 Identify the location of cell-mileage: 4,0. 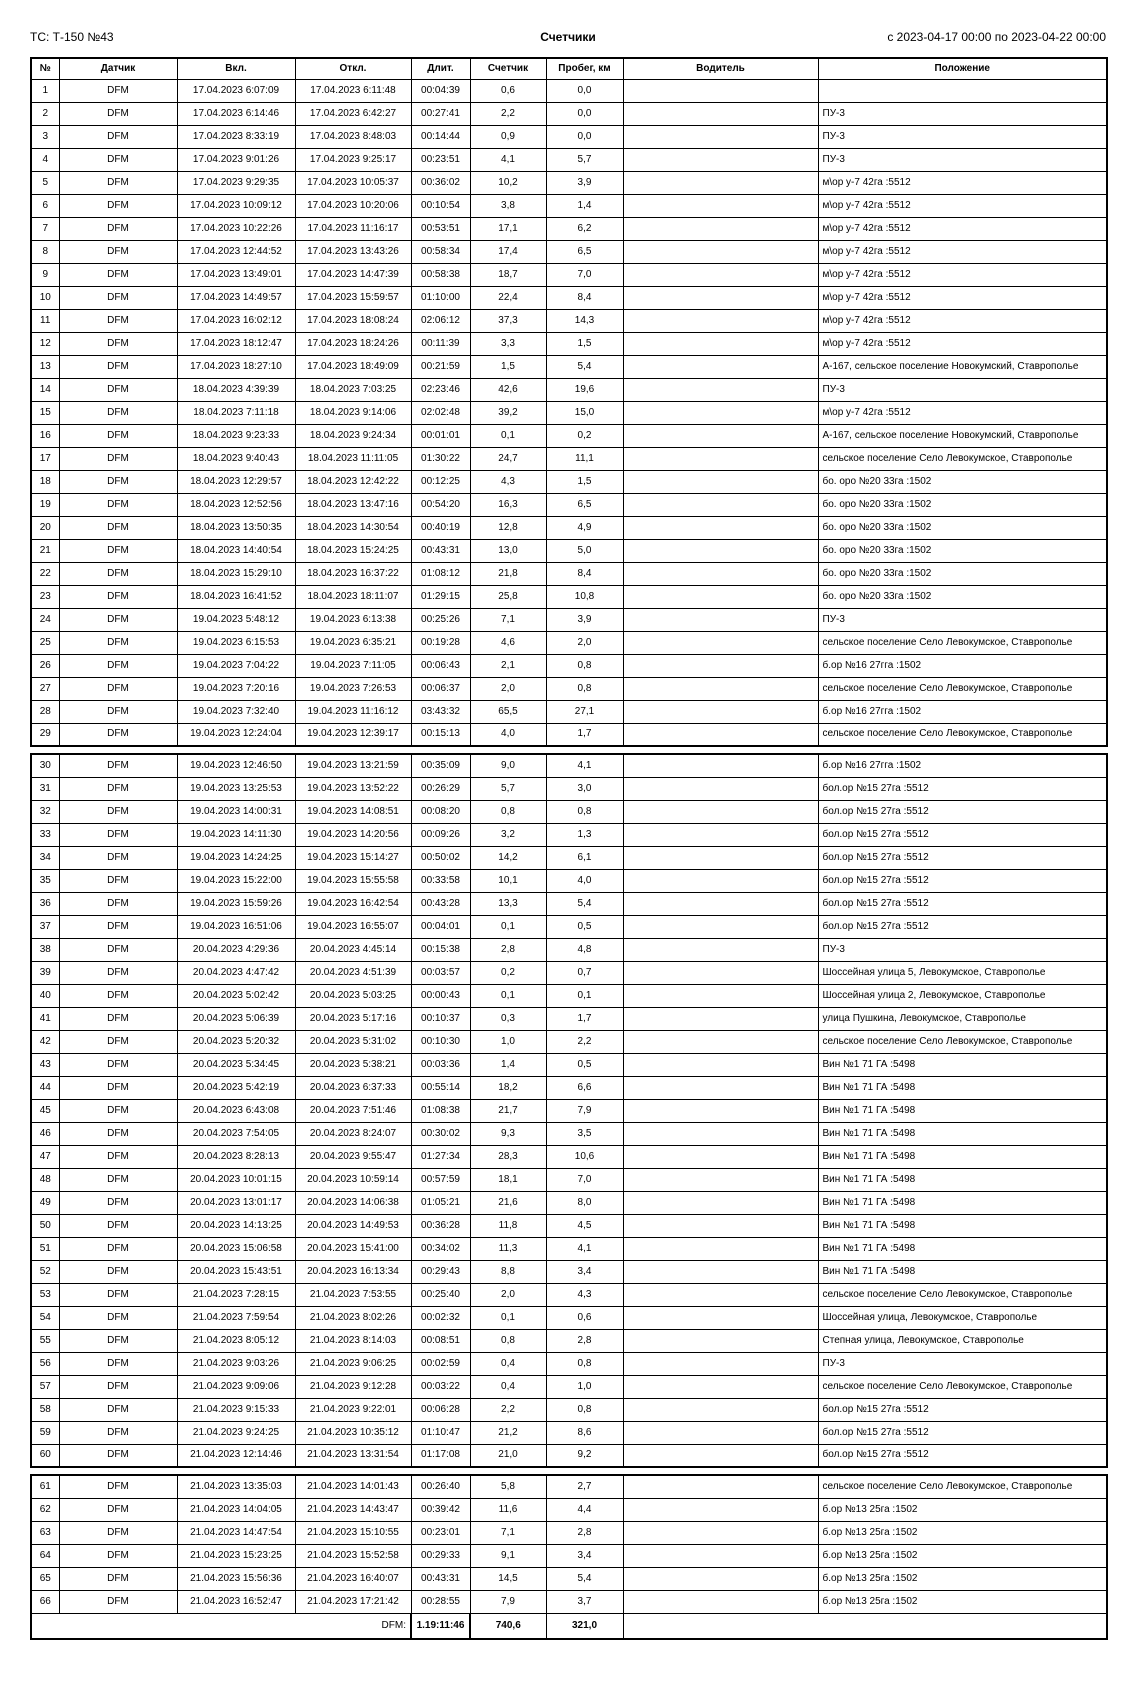
(584, 880).